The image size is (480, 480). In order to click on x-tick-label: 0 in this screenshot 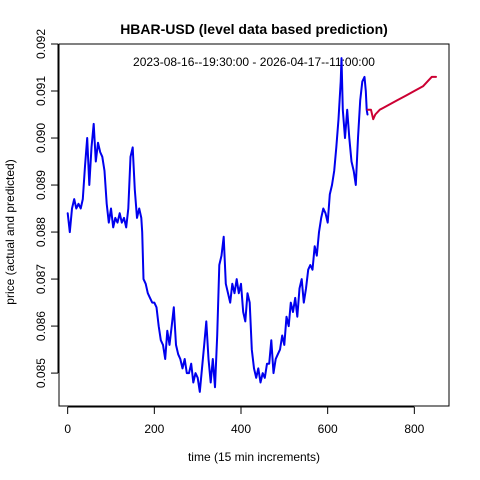, I will do `click(67, 429)`.